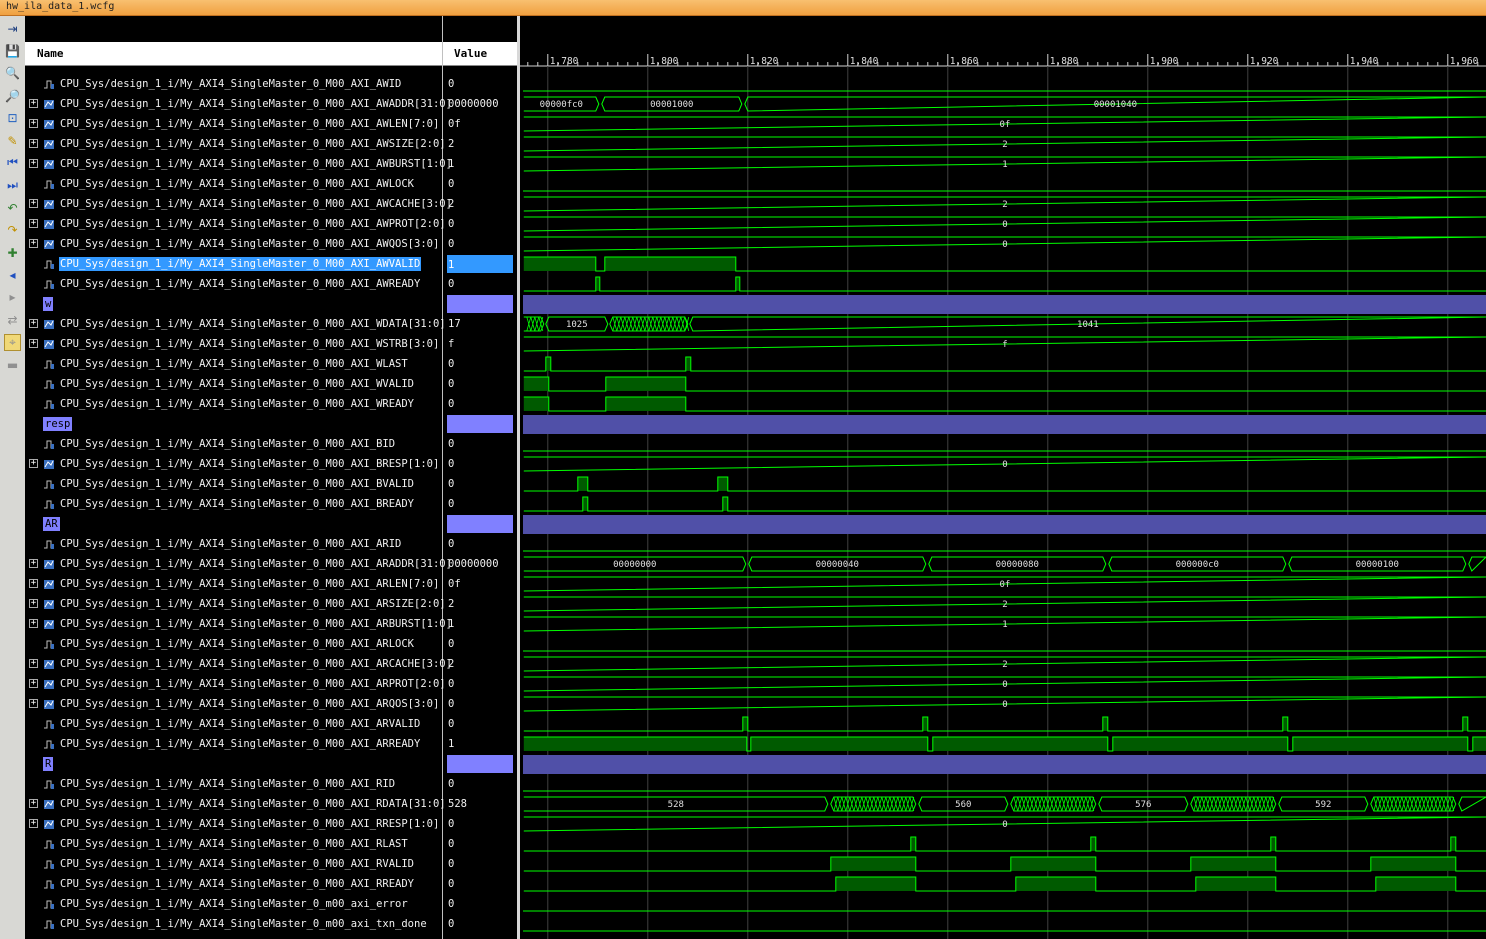 The width and height of the screenshot is (1486, 939). What do you see at coordinates (480, 54) in the screenshot?
I see `value-column-header: Value` at bounding box center [480, 54].